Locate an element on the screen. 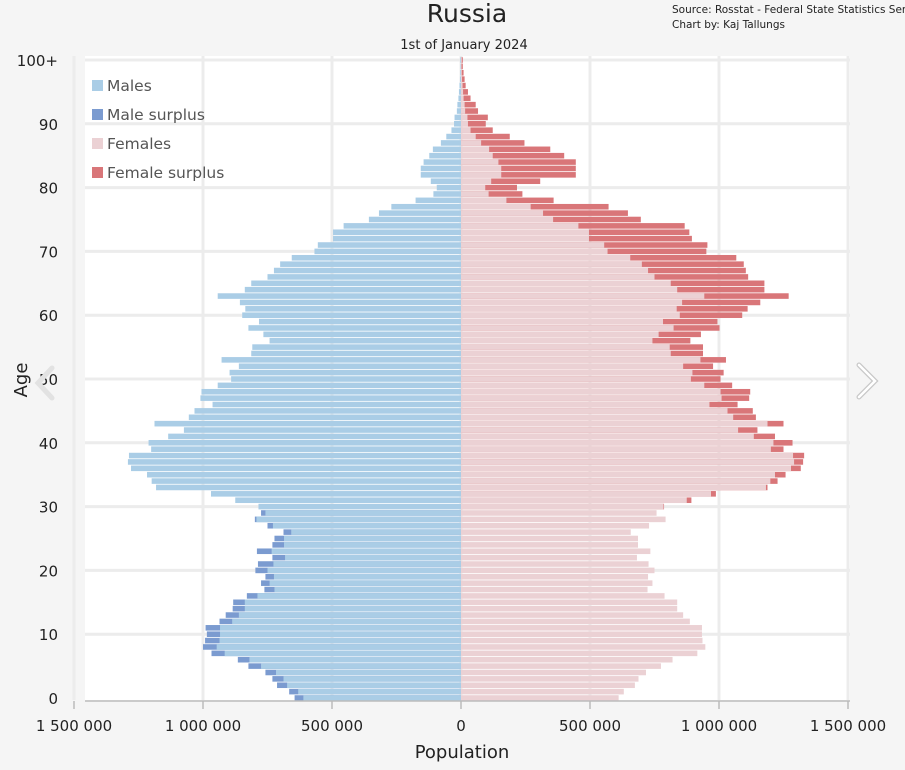 Image resolution: width=905 pixels, height=770 pixels. chevron-left-icon is located at coordinates (44, 383).